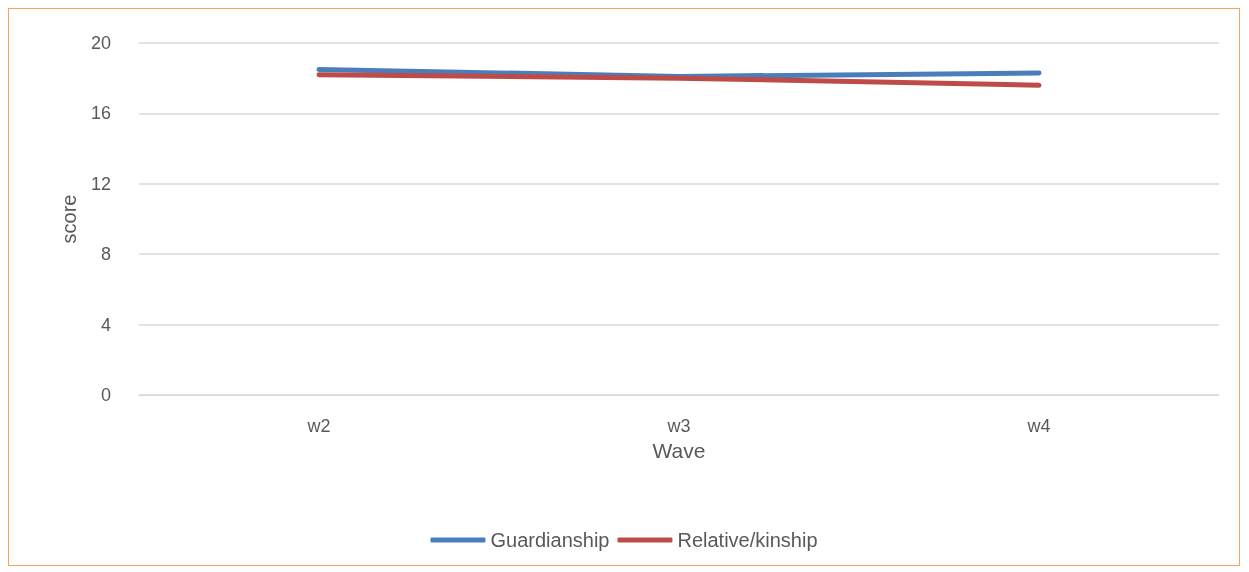  Describe the element at coordinates (105, 395) in the screenshot. I see `y-tick-label: 0` at that location.